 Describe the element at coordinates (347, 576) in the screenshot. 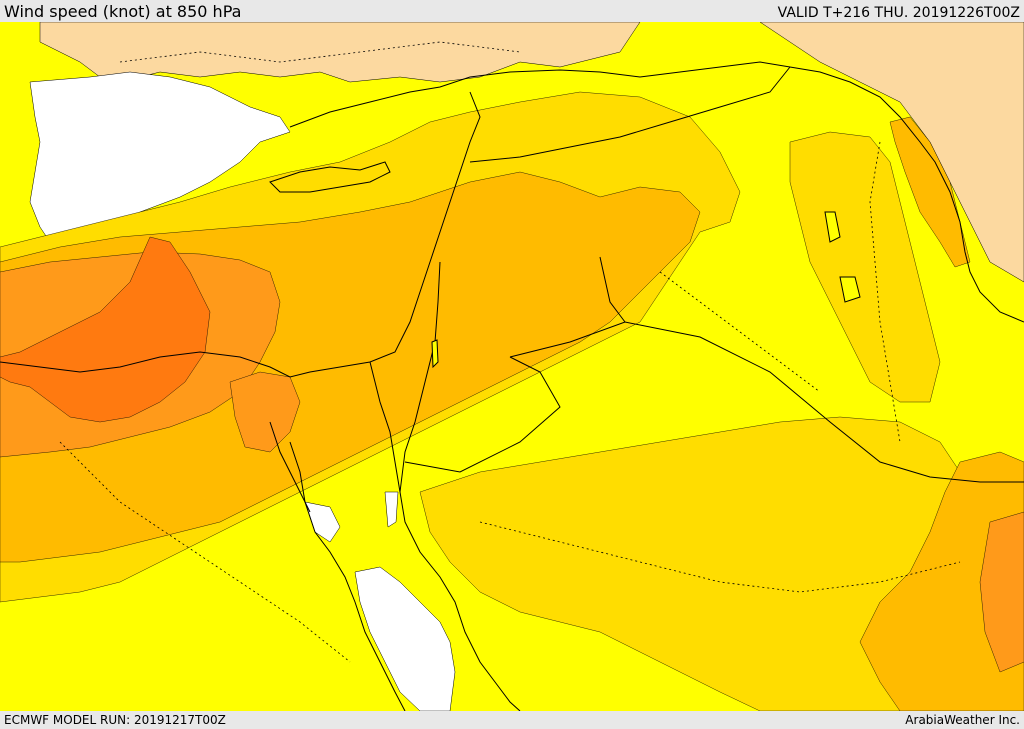

I see `coastline-red-sea-west` at that location.